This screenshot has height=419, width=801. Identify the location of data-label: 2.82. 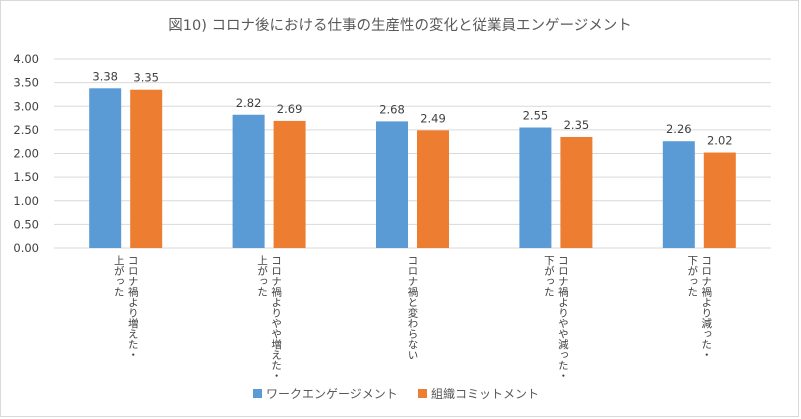
(249, 103).